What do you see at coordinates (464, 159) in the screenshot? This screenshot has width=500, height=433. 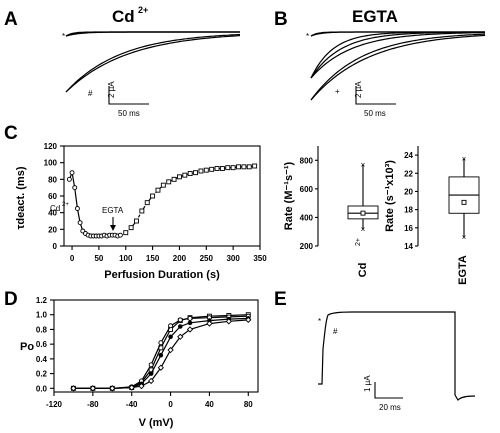 I see `box2-max-marker: ×` at bounding box center [464, 159].